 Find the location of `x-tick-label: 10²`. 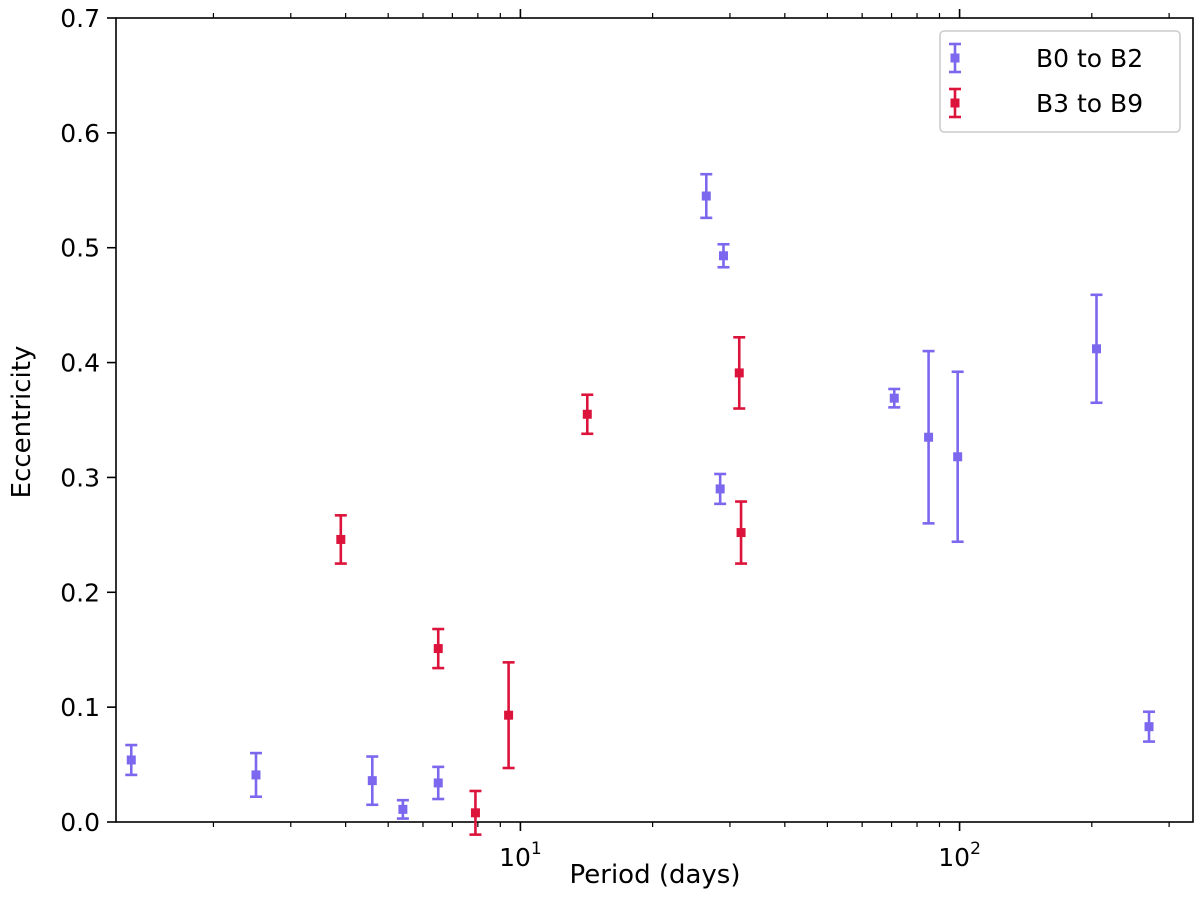

x-tick-label: 10² is located at coordinates (959, 855).